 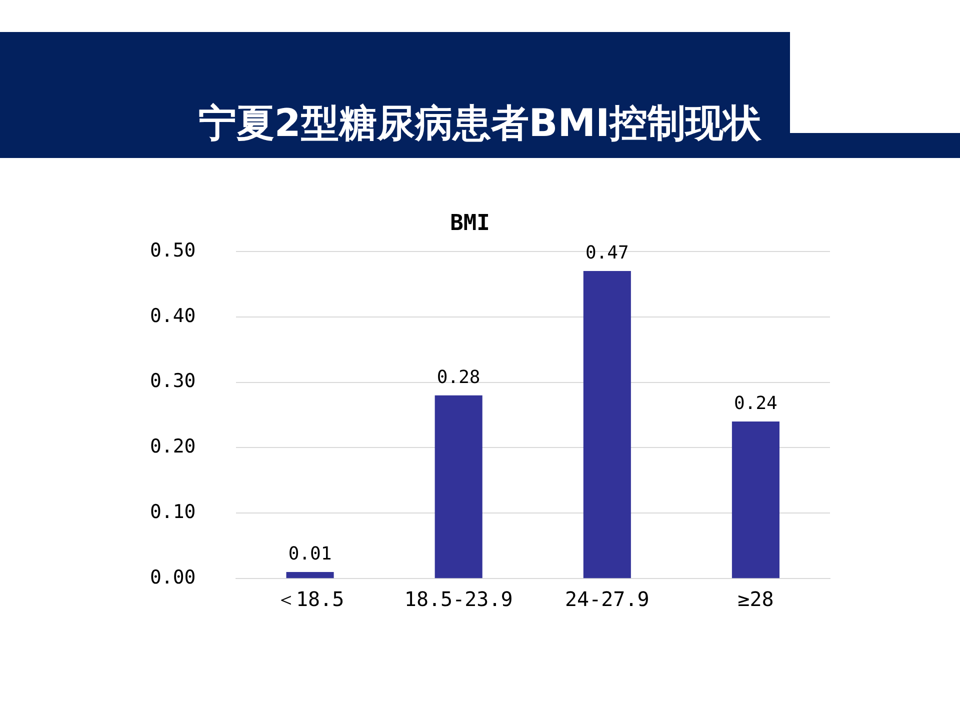 I want to click on y-tick-label: 0.10, so click(x=173, y=512).